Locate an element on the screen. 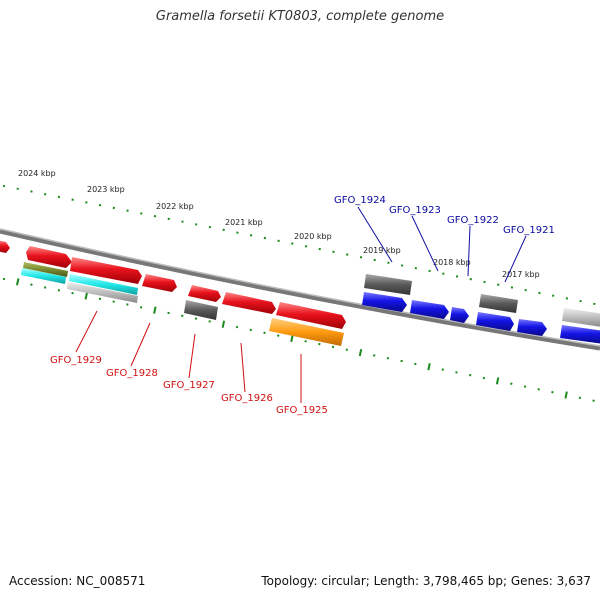  kbp-label-2023: 2023 kbp is located at coordinates (106, 189).